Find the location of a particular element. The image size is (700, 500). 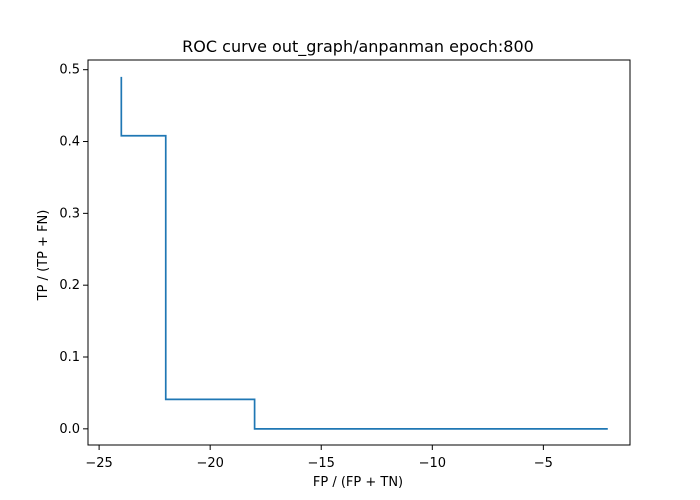

x-tick-label: −10 is located at coordinates (432, 463).